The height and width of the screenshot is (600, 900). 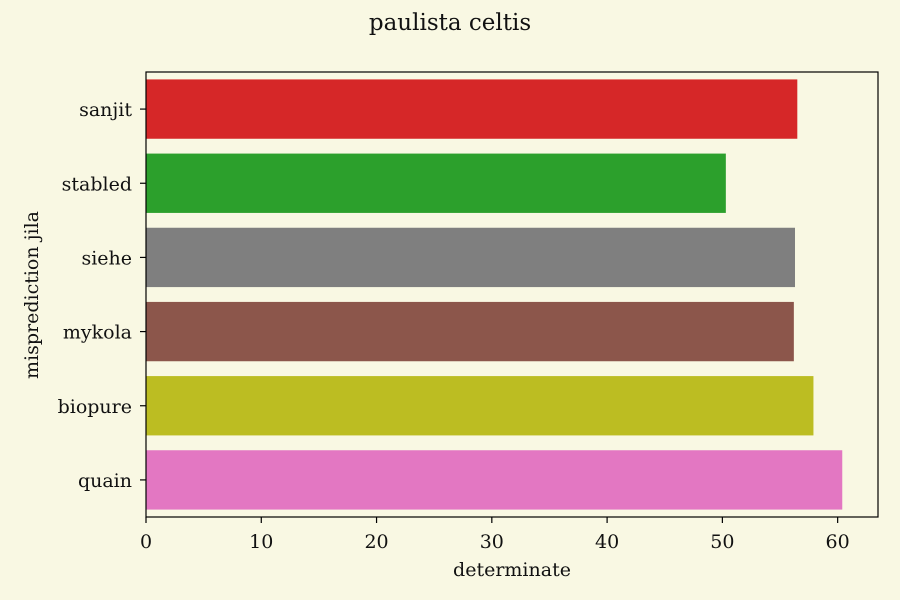 I want to click on bar-quain, so click(x=494, y=480).